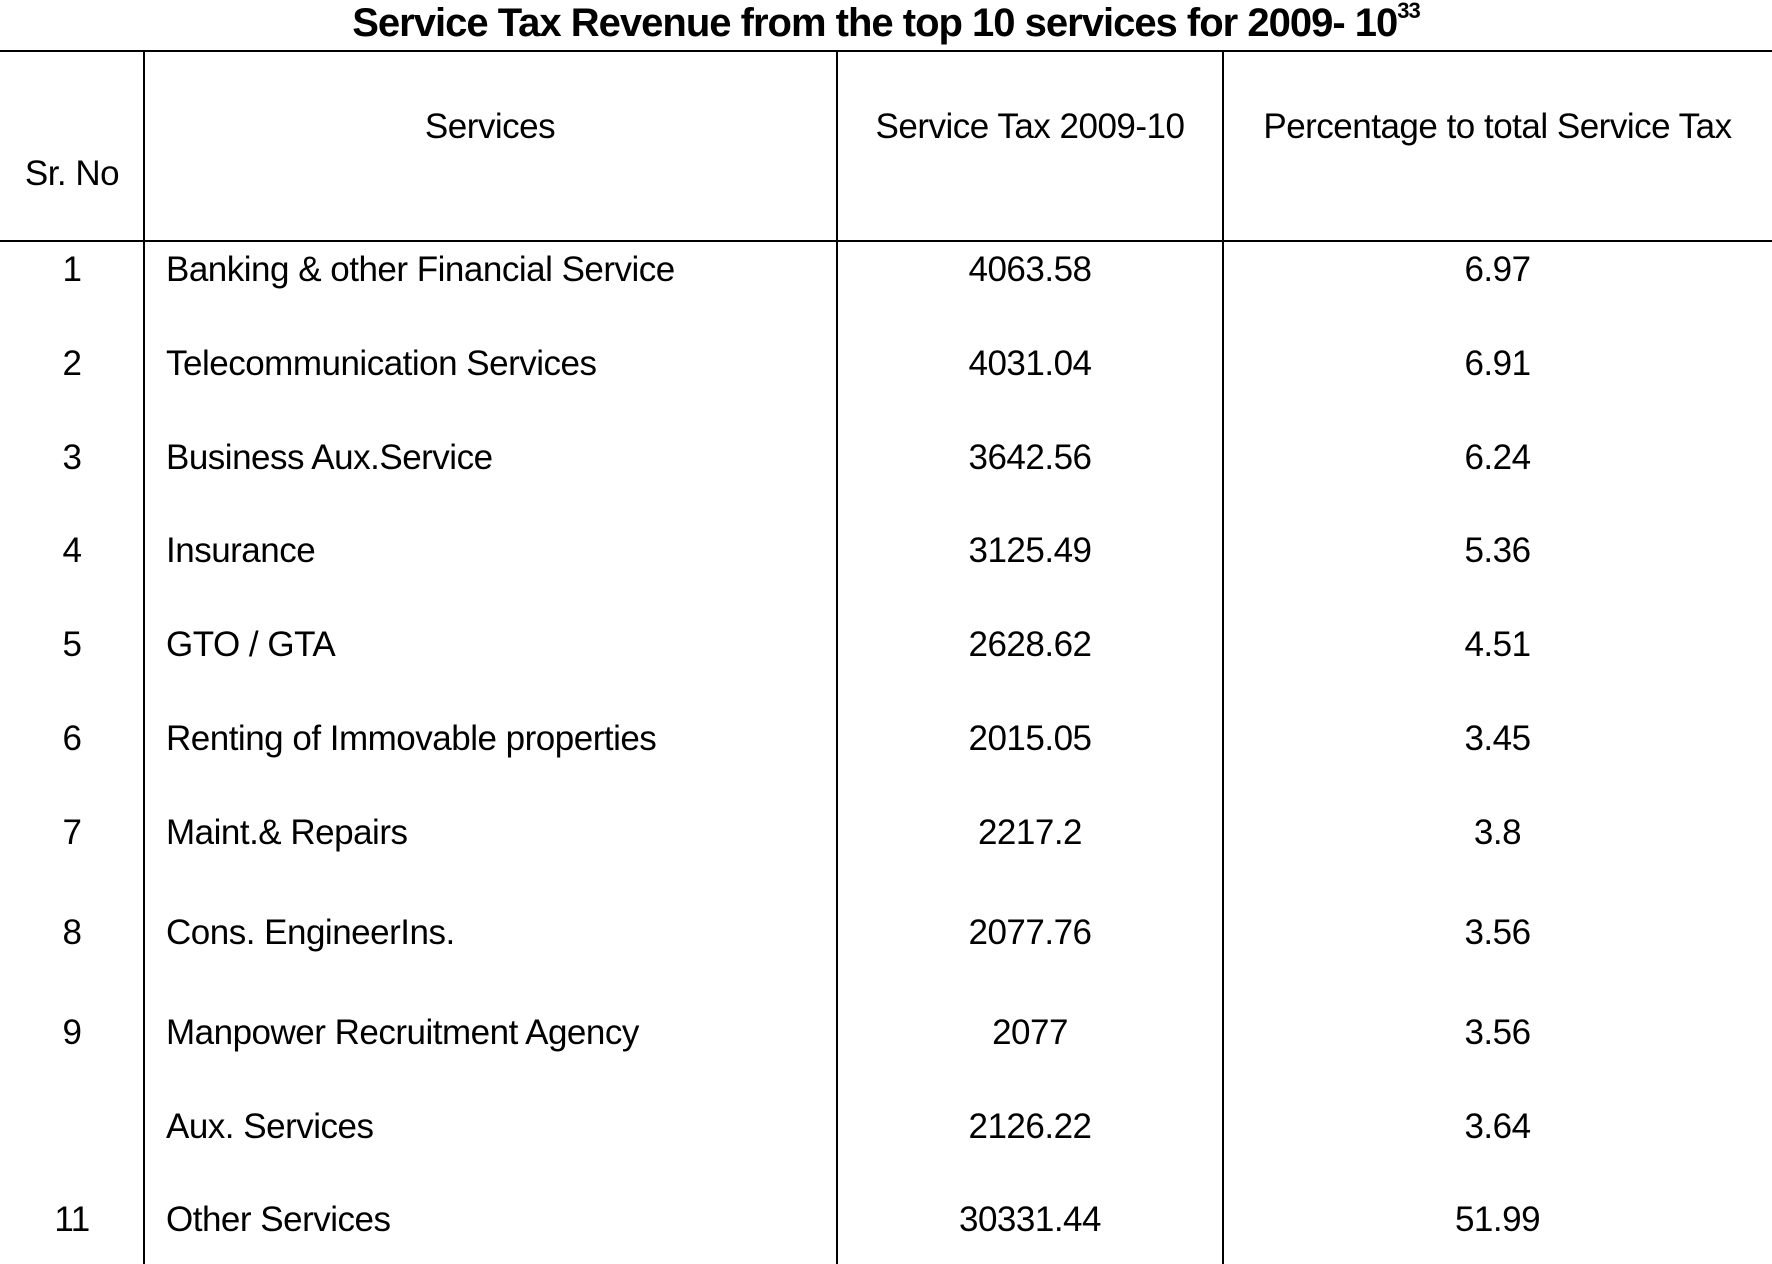 Image resolution: width=1772 pixels, height=1264 pixels. I want to click on service-cell: GTO / GTA, so click(251, 644).